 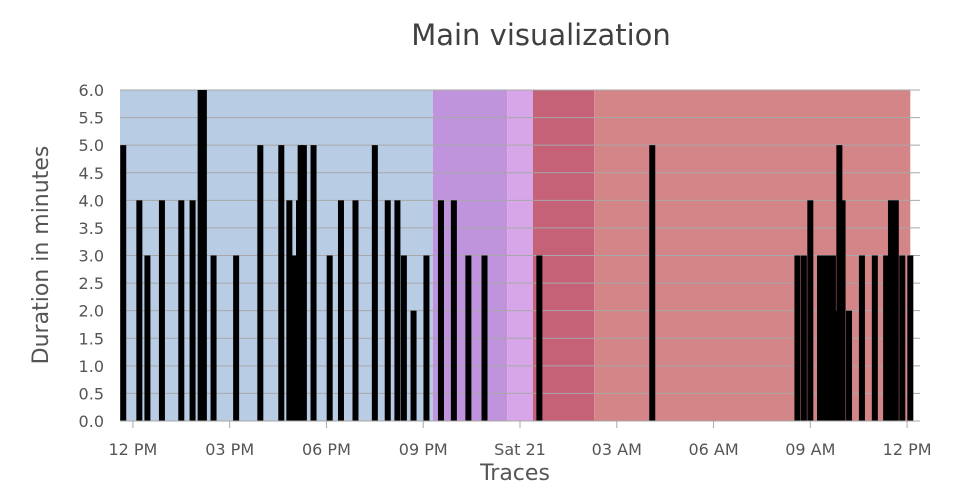 I want to click on y-tick-label: 2.0, so click(x=91, y=311).